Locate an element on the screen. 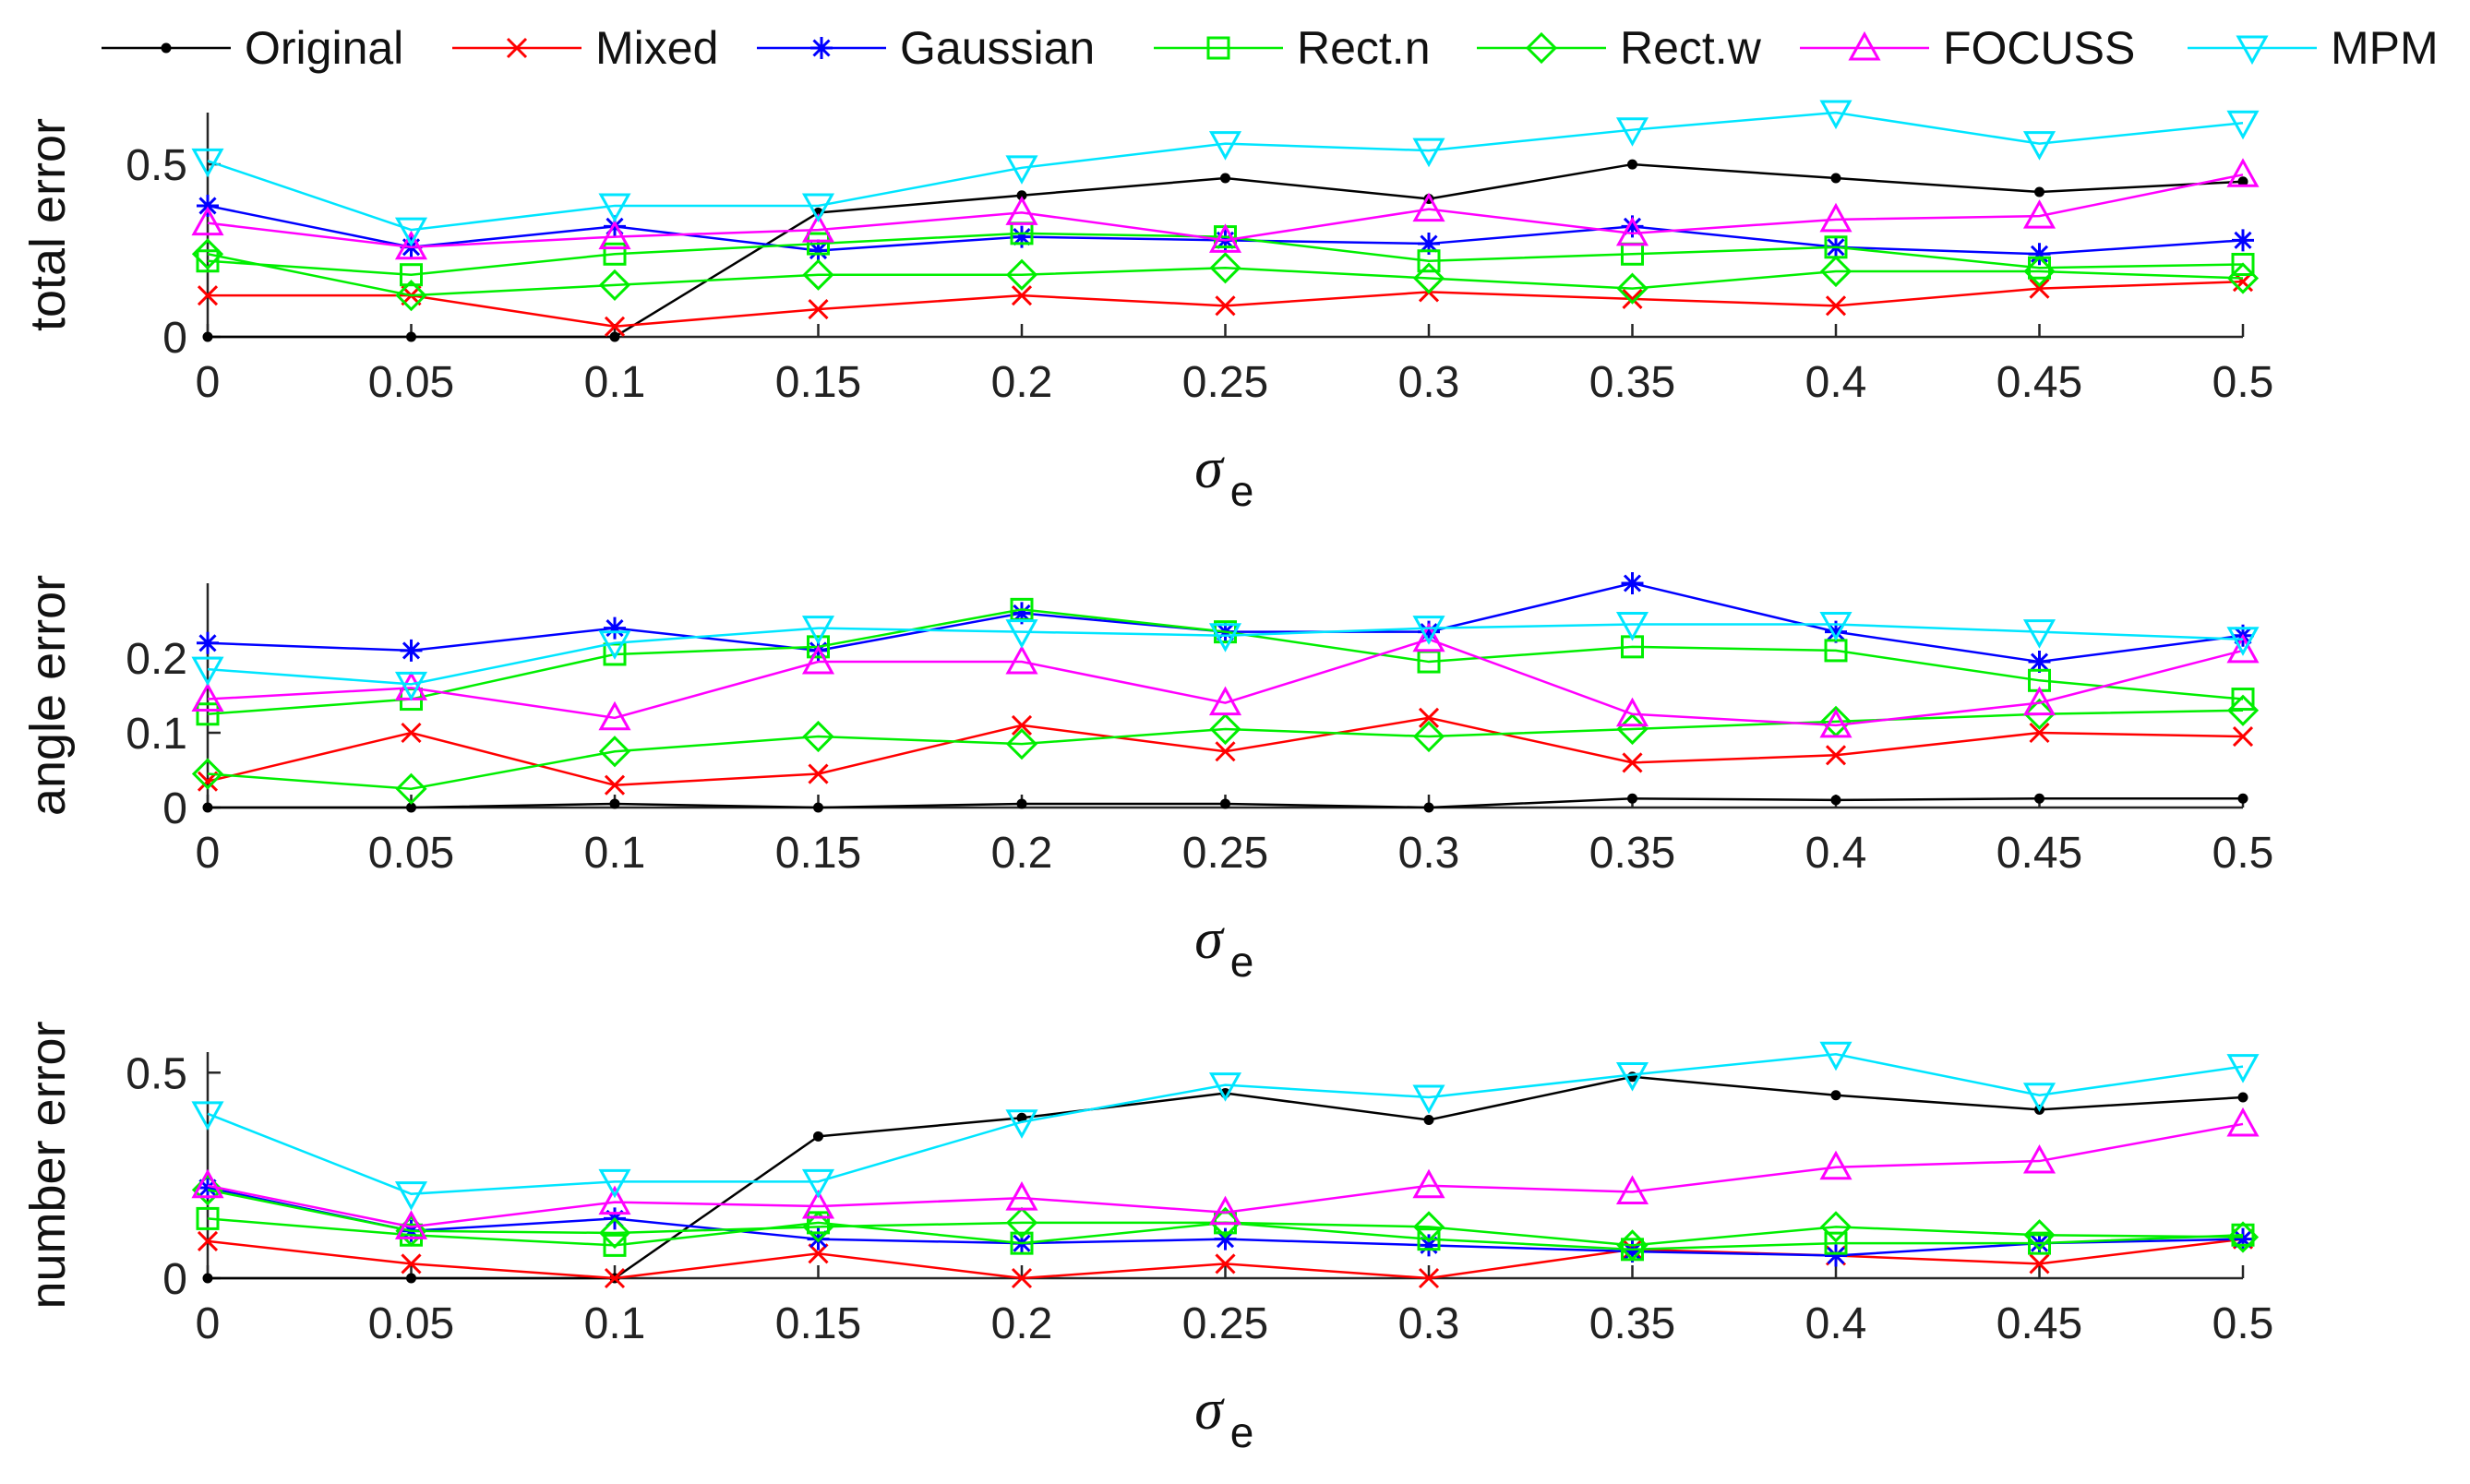  y-axis-label: total error is located at coordinates (48, 224).